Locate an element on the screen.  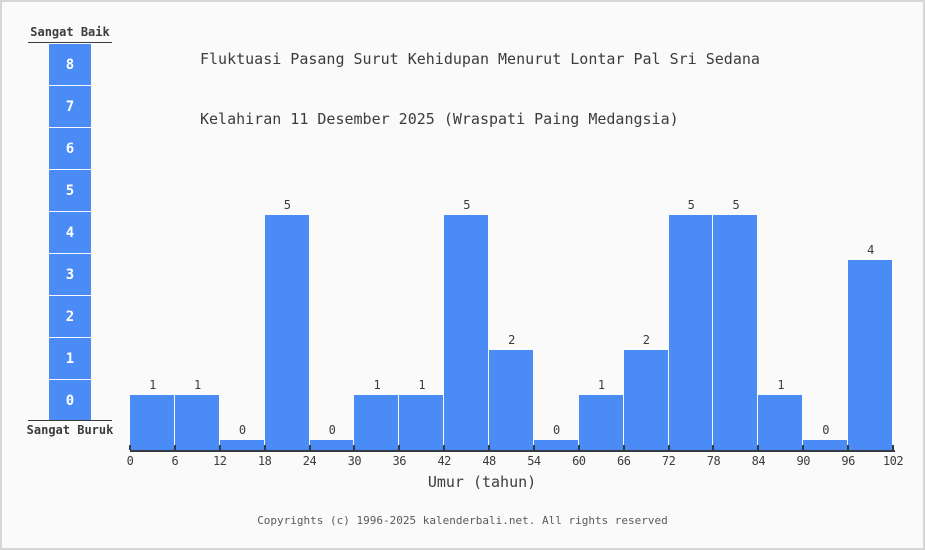
x-tick-label: 96 is located at coordinates (848, 461).